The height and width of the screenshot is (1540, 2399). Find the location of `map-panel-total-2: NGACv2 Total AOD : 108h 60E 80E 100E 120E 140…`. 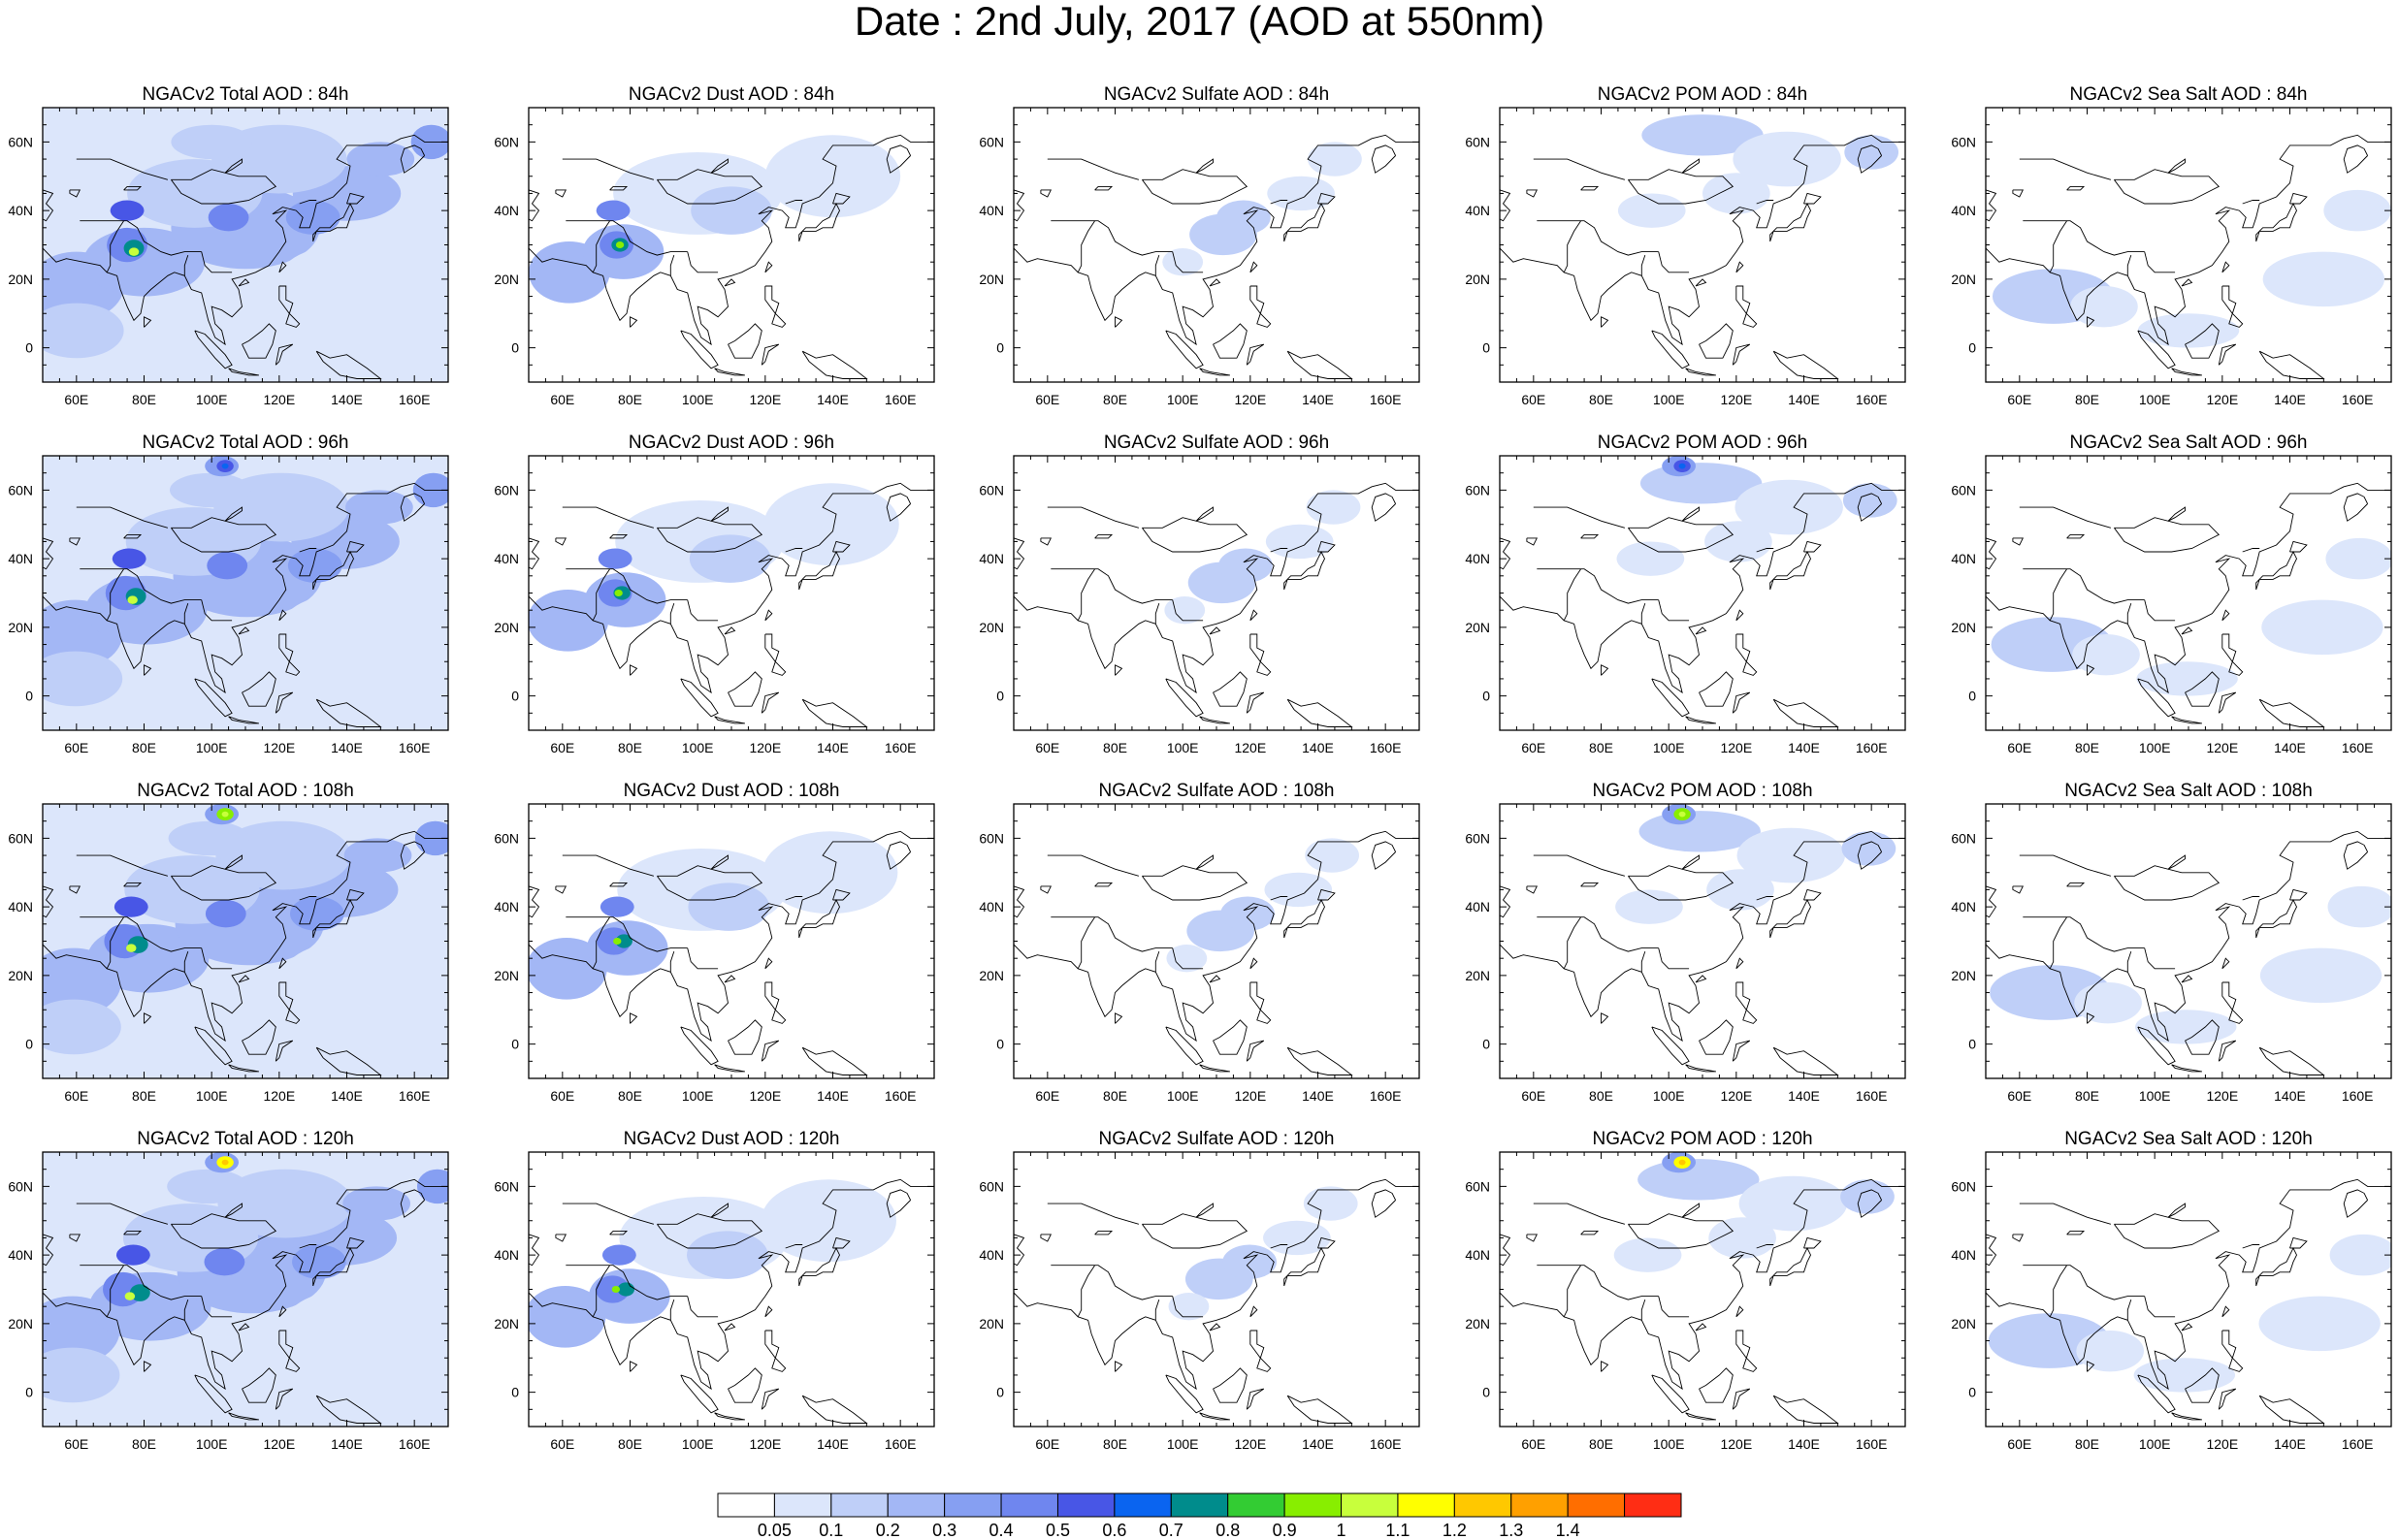

map-panel-total-2: NGACv2 Total AOD : 108h 60E 80E 100E 120E 140… is located at coordinates (268, 955).